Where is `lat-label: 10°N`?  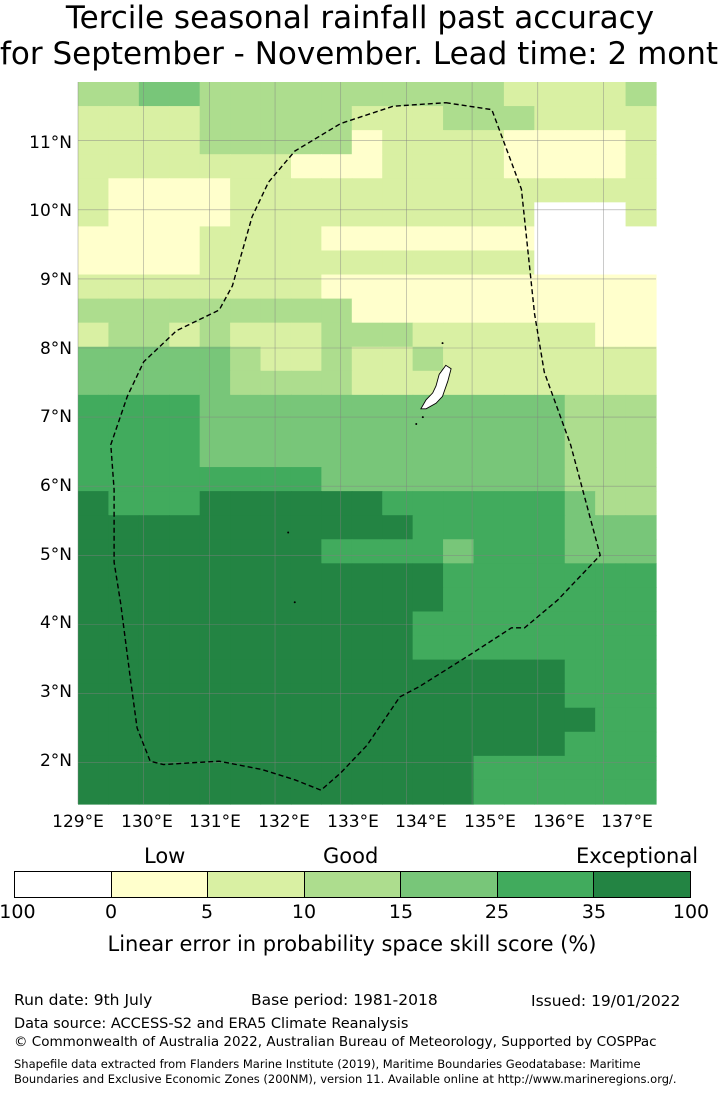
lat-label: 10°N is located at coordinates (50, 211).